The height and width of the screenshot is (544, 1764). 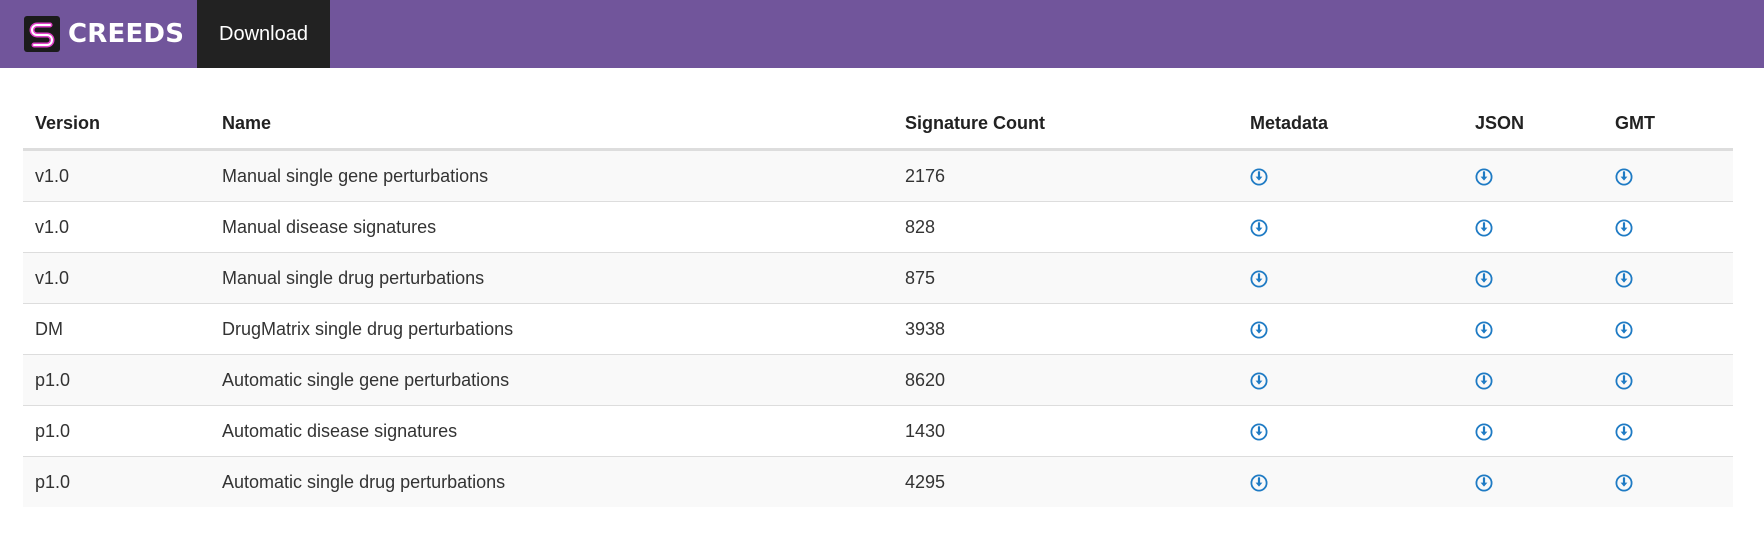 I want to click on table-row: v1.0 Manual single gene perturbations 2176, so click(x=878, y=175).